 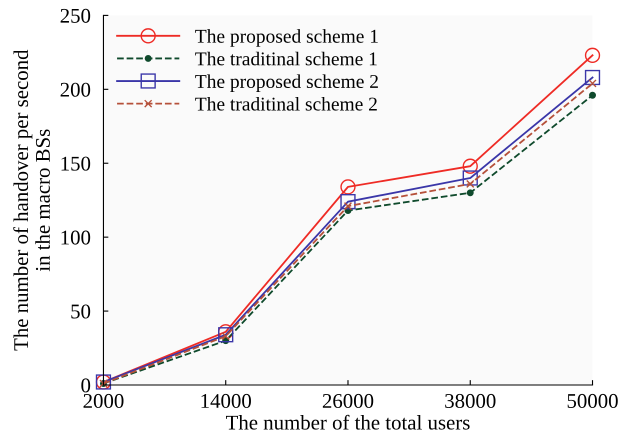 I want to click on y-axis-title: The number of handover per second in the macro BSs, so click(x=31, y=200).